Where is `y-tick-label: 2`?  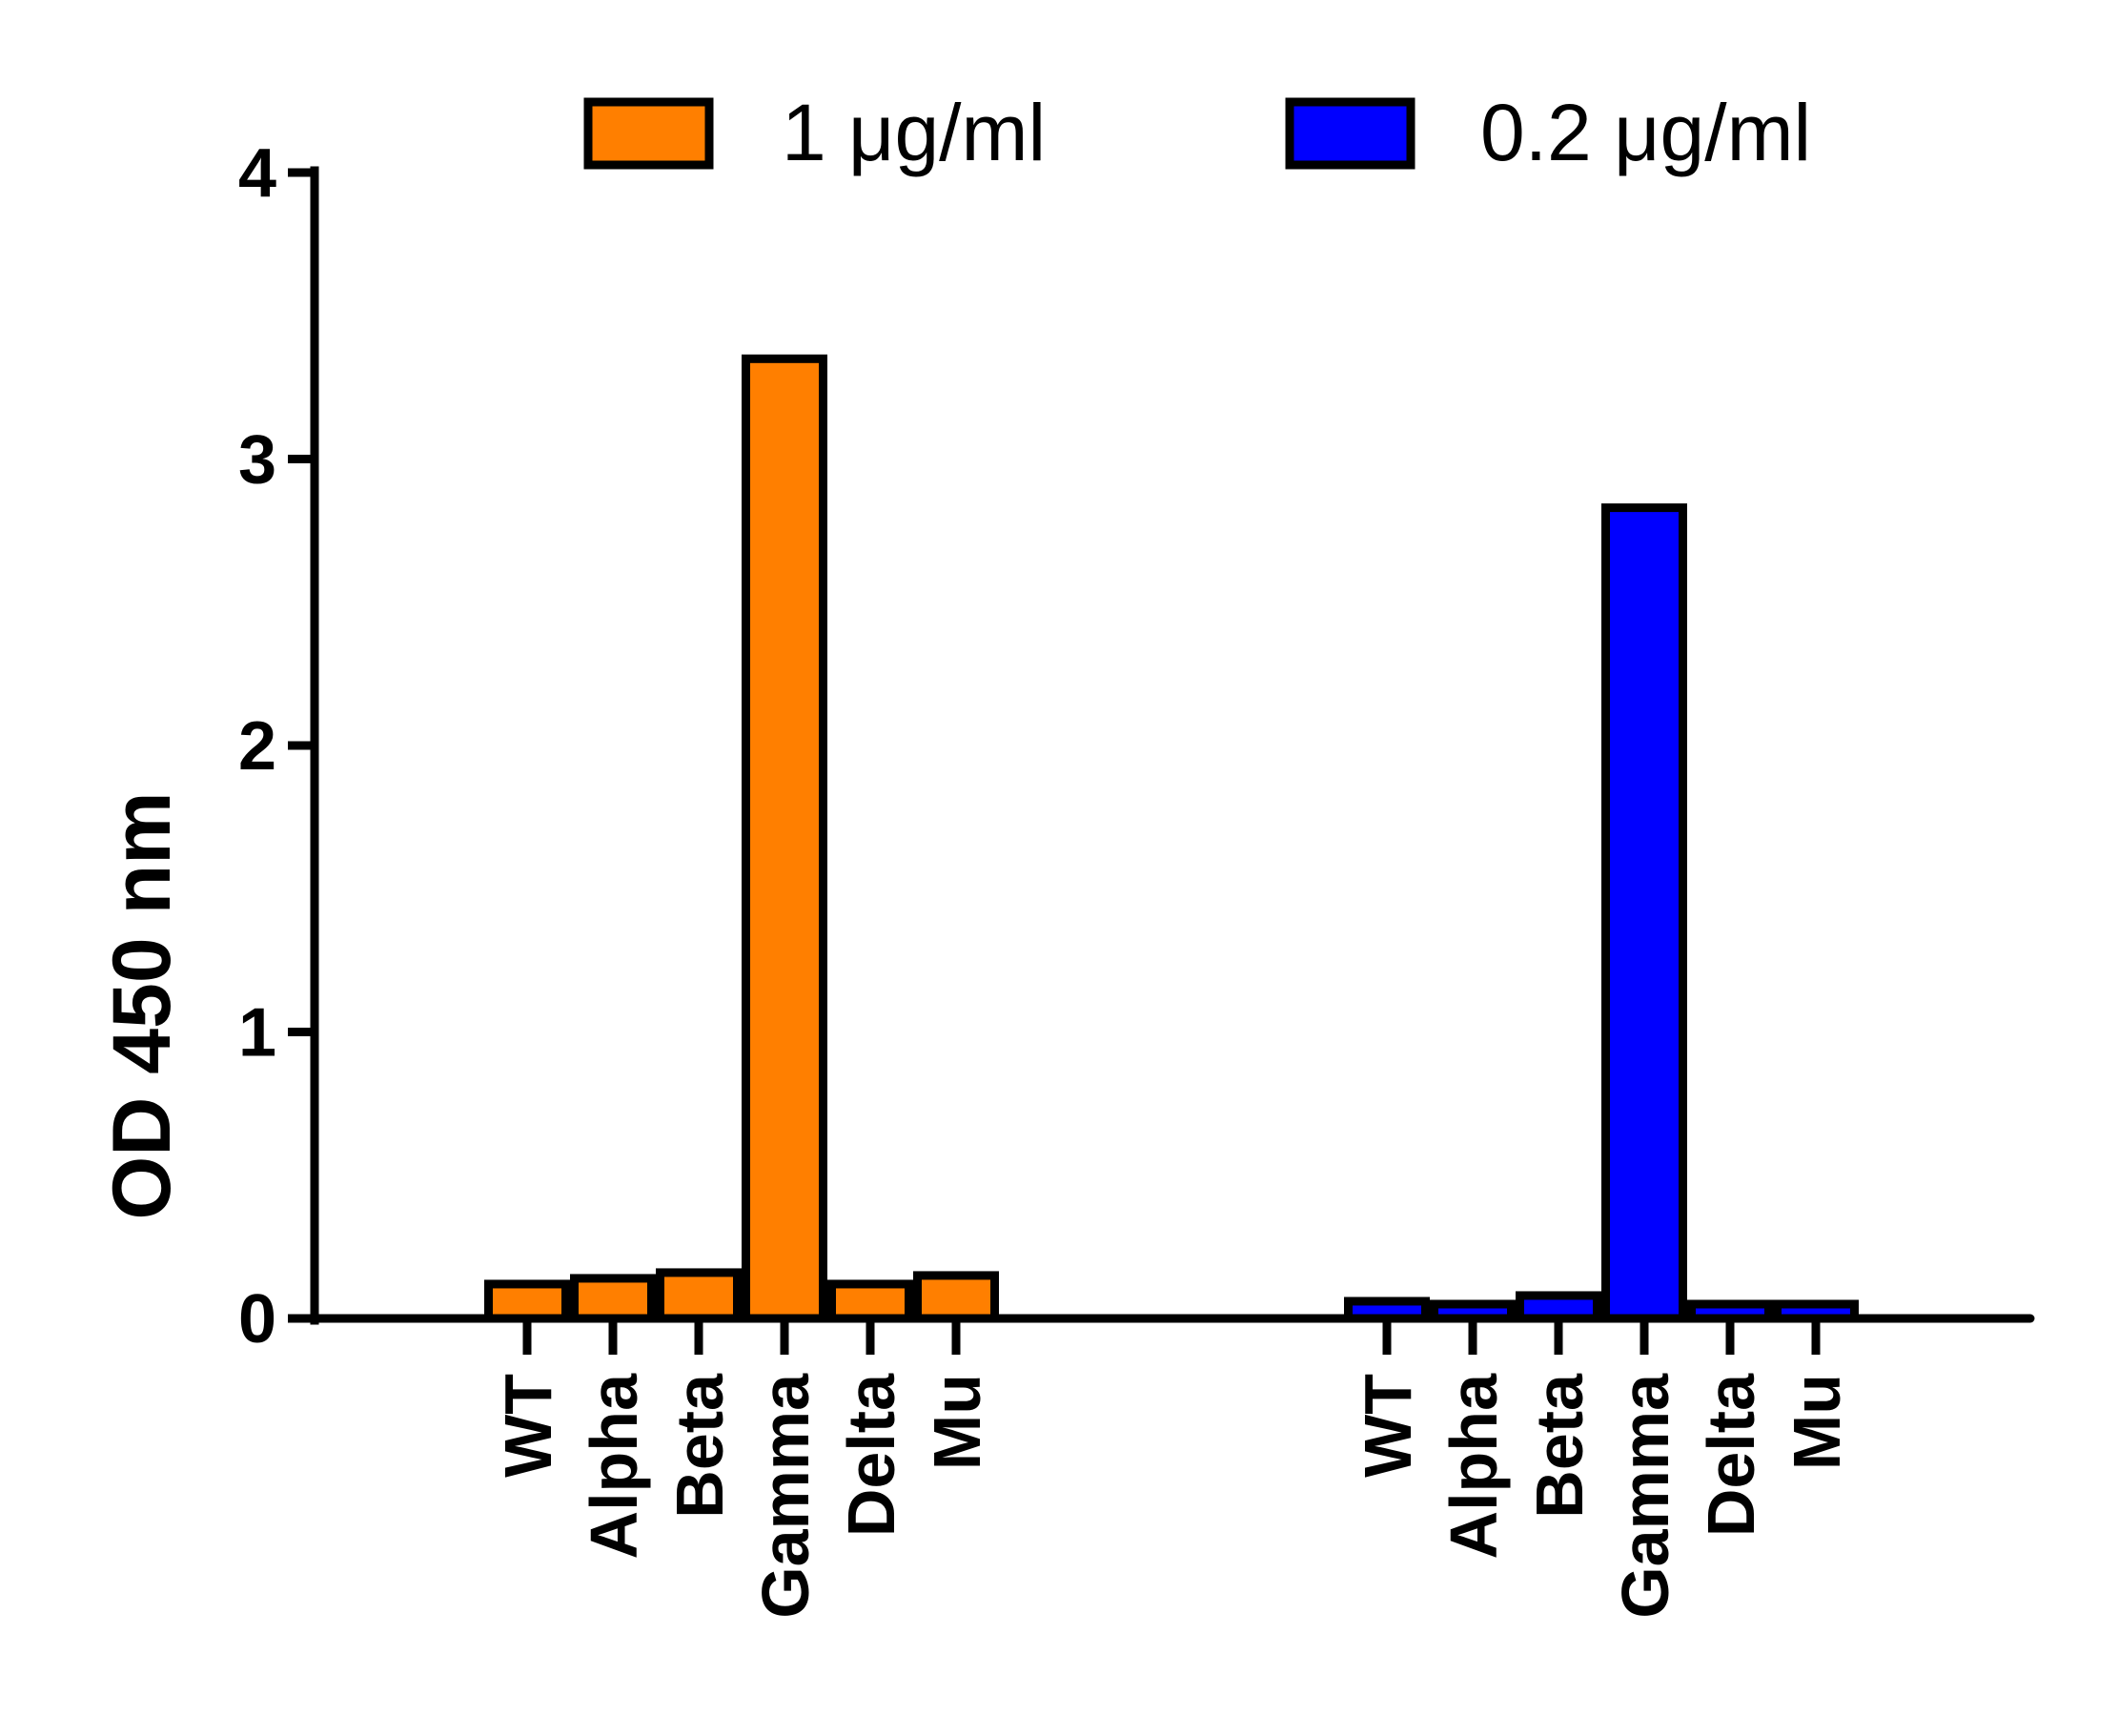 y-tick-label: 2 is located at coordinates (257, 746).